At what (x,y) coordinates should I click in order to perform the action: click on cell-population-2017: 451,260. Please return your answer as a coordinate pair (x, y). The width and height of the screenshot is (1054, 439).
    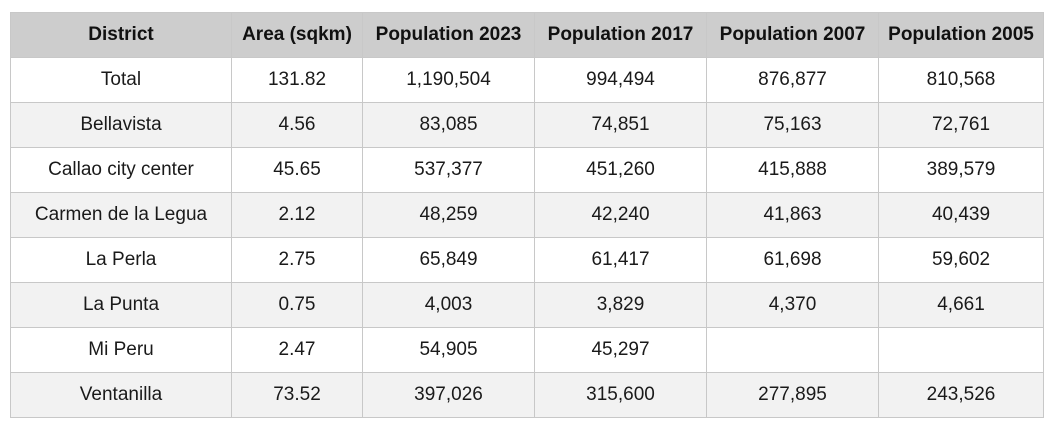
    Looking at the image, I should click on (620, 170).